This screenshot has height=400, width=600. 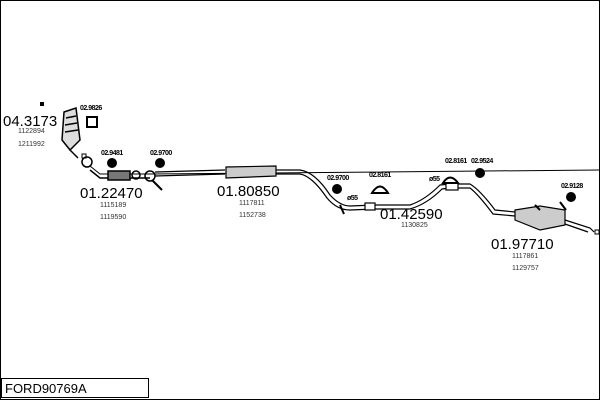 What do you see at coordinates (31, 131) in the screenshot?
I see `part-ref: 1122894` at bounding box center [31, 131].